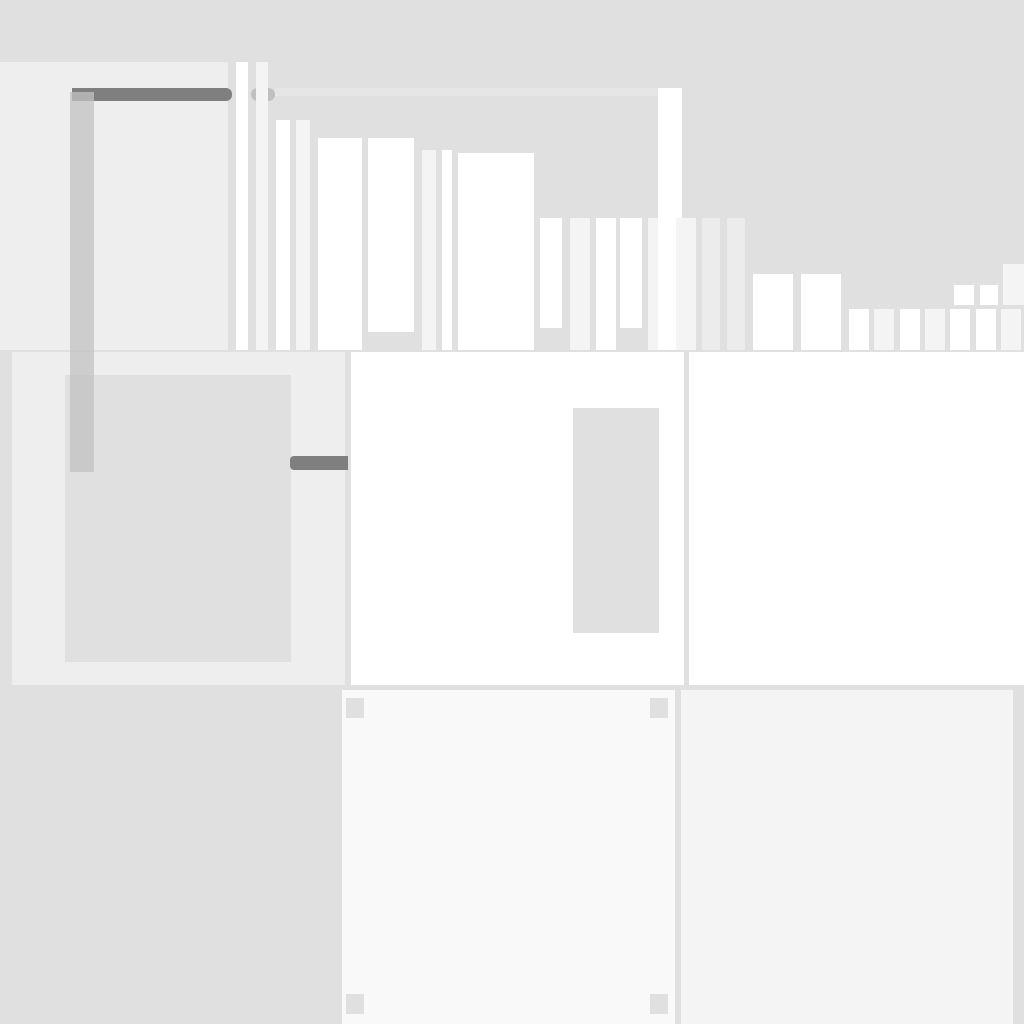 The image size is (1024, 1024). What do you see at coordinates (355, 1004) in the screenshot?
I see `card-4-corner-bl` at bounding box center [355, 1004].